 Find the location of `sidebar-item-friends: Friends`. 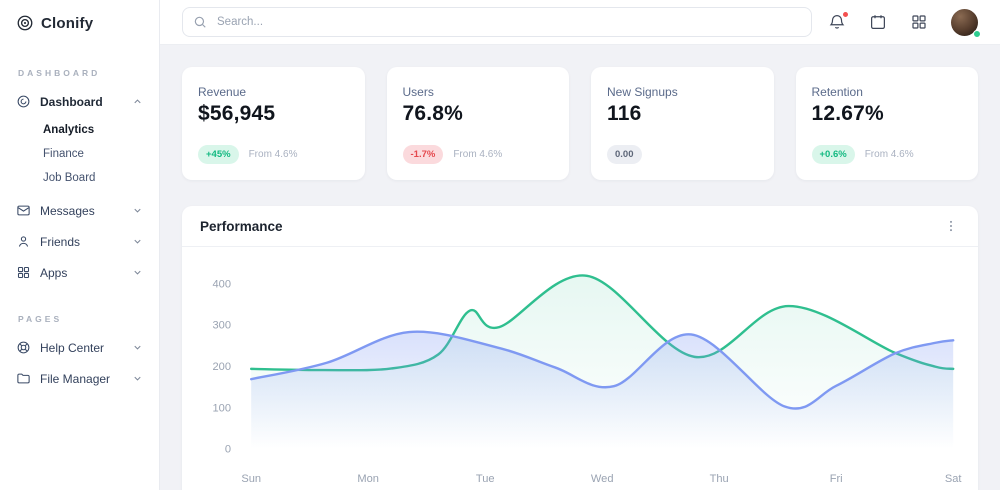

sidebar-item-friends: Friends is located at coordinates (79, 241).